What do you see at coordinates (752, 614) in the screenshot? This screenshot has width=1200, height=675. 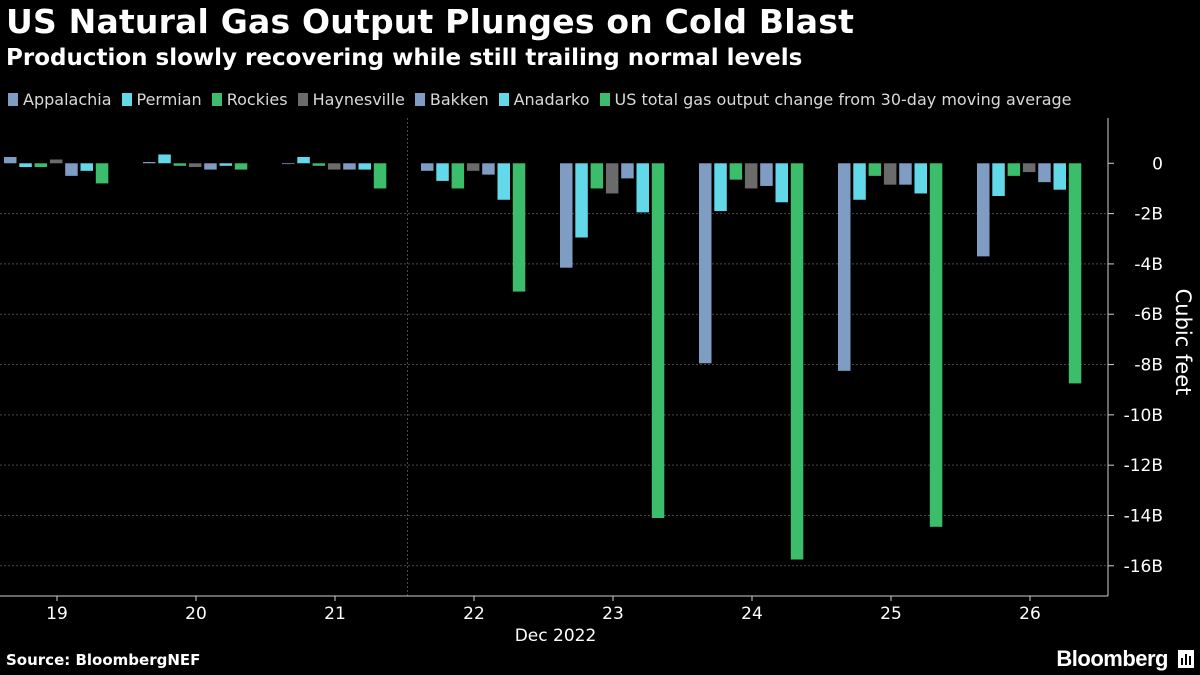 I see `x-tick-label: 24` at bounding box center [752, 614].